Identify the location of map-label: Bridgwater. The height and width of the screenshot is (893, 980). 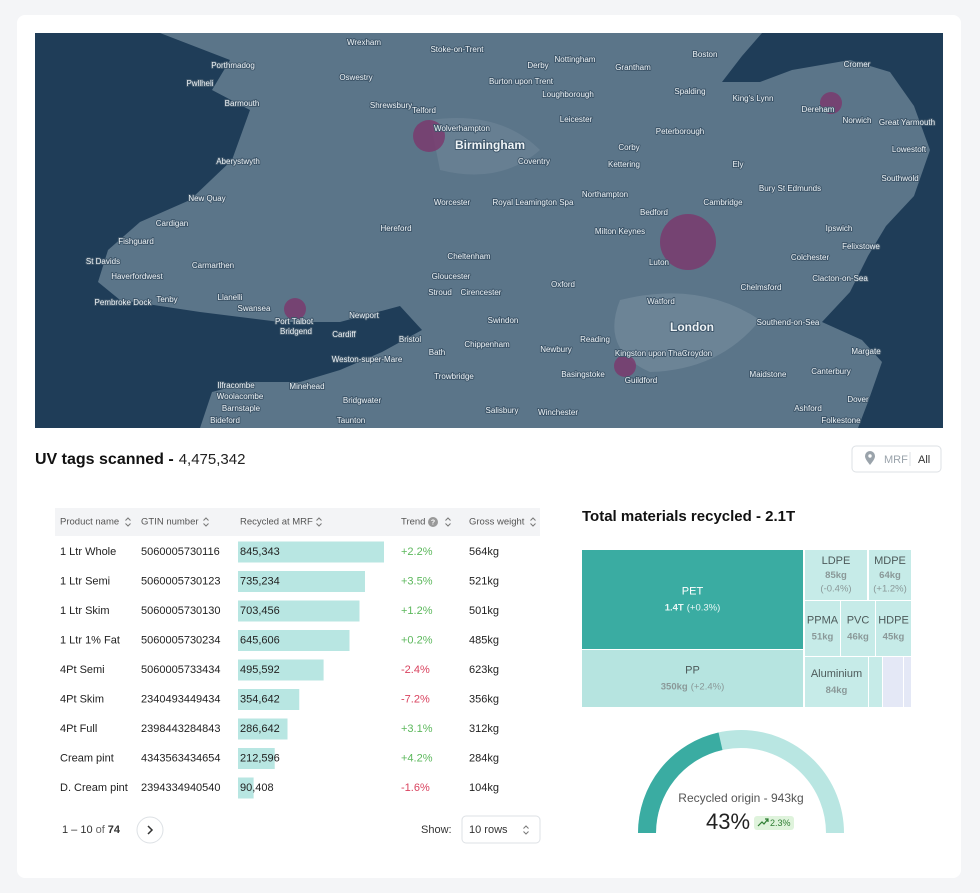
(362, 400).